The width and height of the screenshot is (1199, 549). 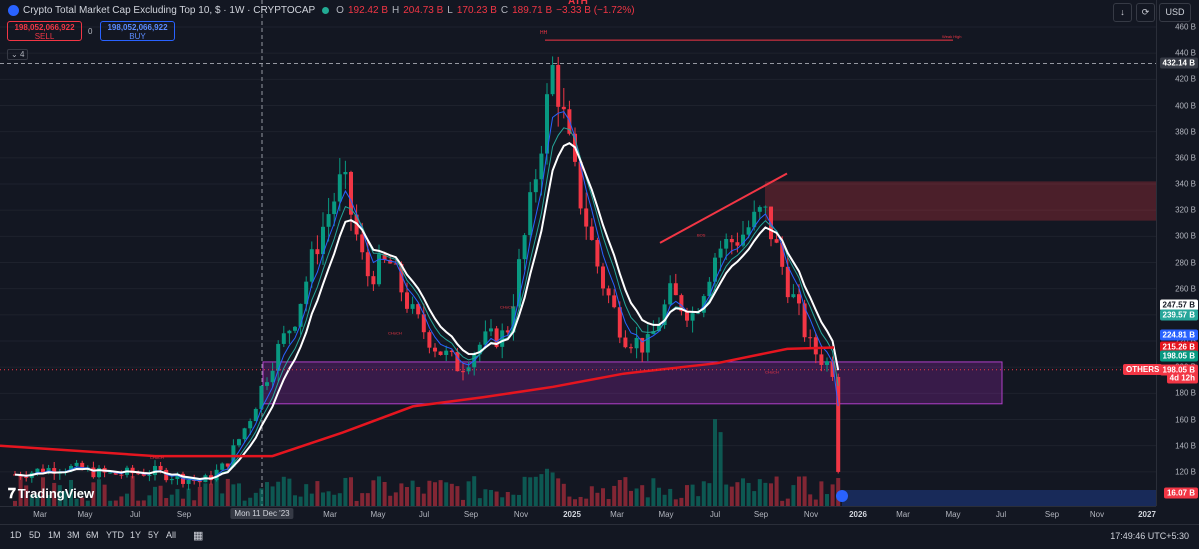 I want to click on time-tick: 2027, so click(x=1147, y=514).